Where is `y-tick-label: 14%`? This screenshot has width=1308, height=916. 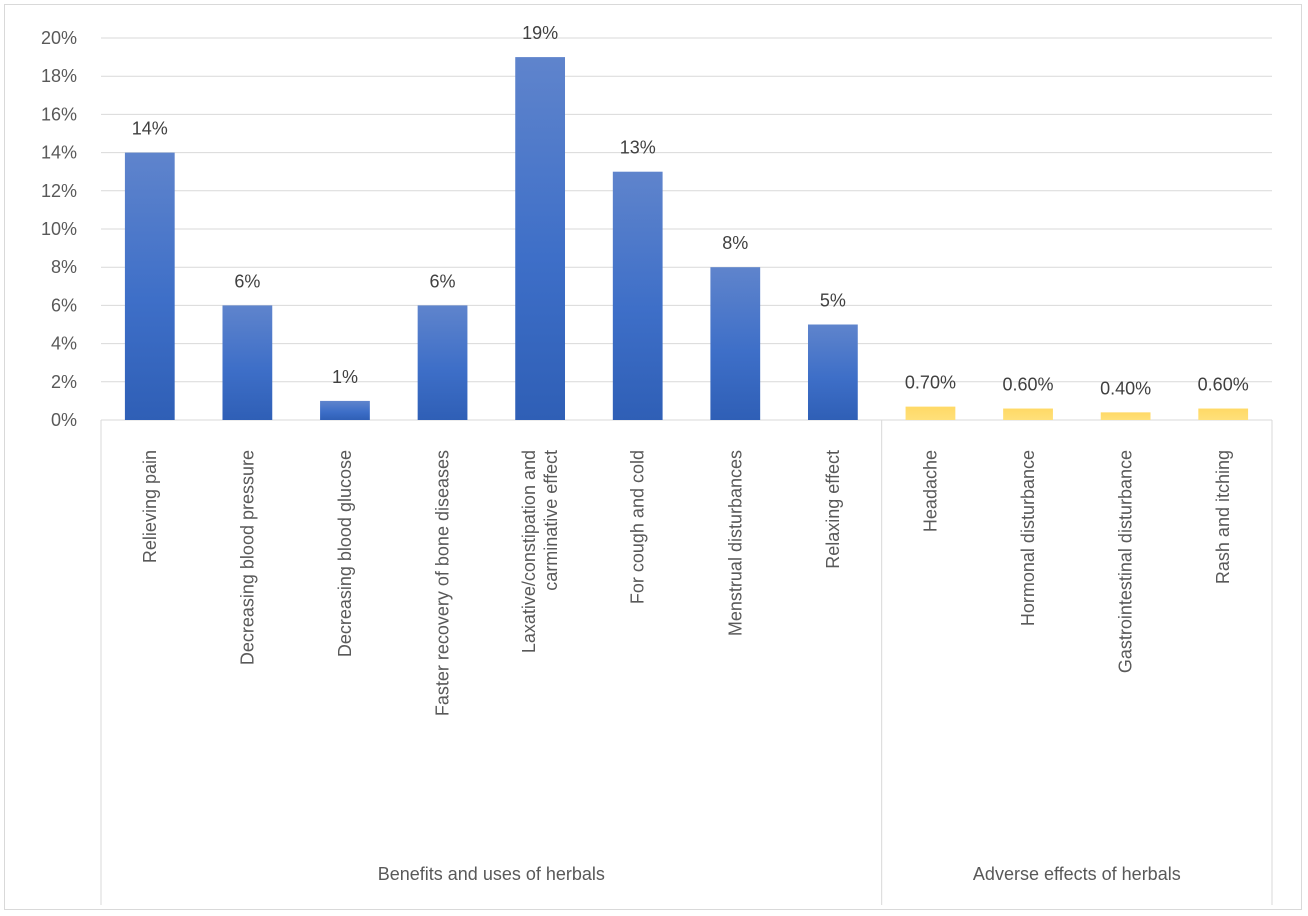
y-tick-label: 14% is located at coordinates (59, 153).